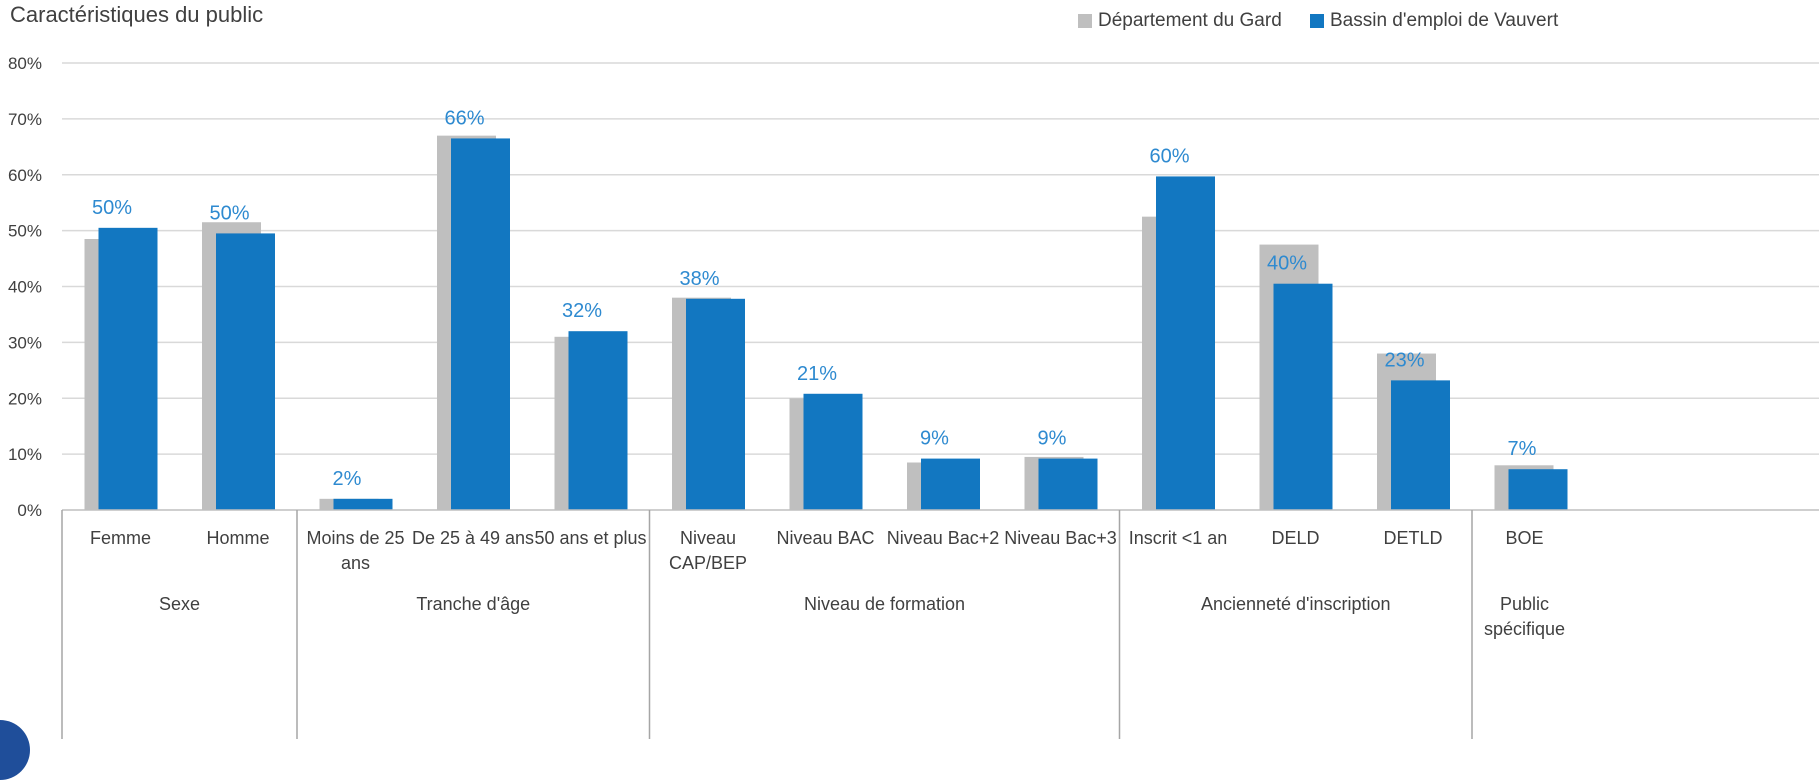 Image resolution: width=1819 pixels, height=780 pixels. I want to click on category-label: CAP/BEP, so click(708, 563).